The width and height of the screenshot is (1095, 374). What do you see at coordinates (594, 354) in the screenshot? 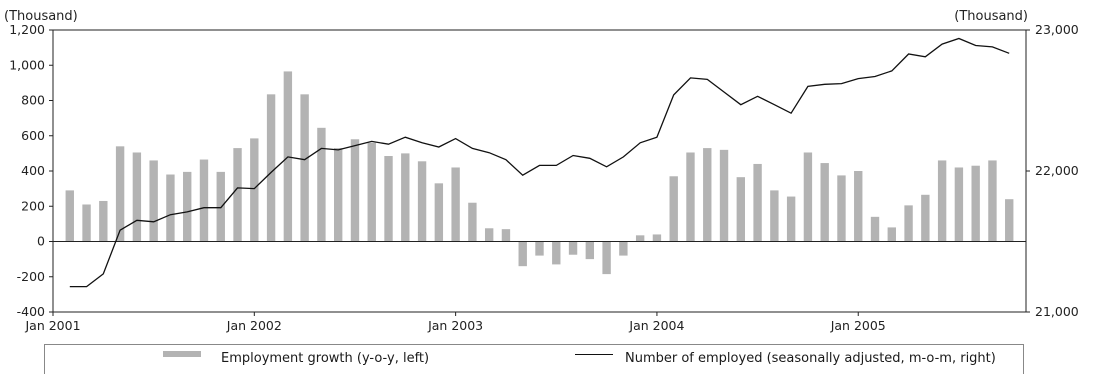
I see `legend-line-swatch` at bounding box center [594, 354].